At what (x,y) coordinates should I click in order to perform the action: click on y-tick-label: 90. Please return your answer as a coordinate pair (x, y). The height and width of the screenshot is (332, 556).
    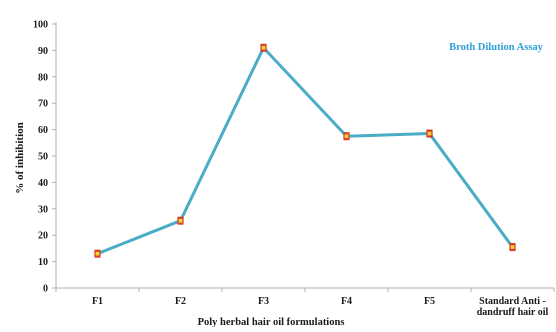
    Looking at the image, I should click on (43, 51).